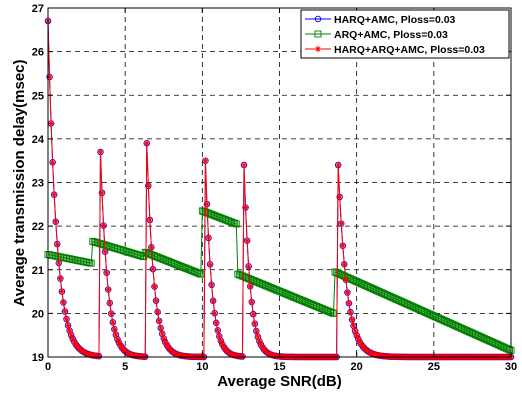 This screenshot has height=393, width=522. I want to click on legend-entry-3: HARQ+ARQ+AMC, Ploss=0.03, so click(395, 50).